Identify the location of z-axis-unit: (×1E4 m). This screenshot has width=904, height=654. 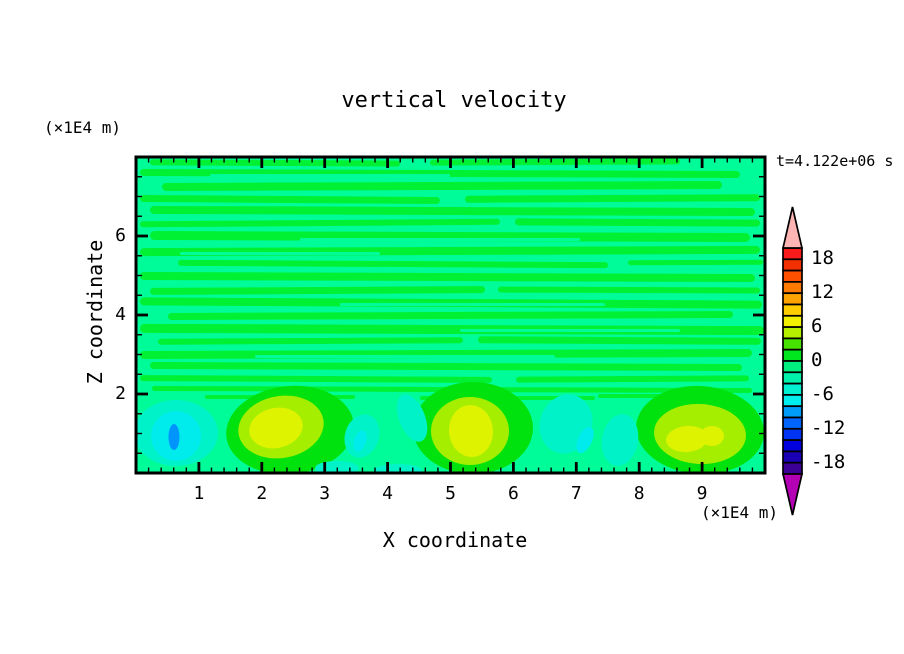
(83, 127).